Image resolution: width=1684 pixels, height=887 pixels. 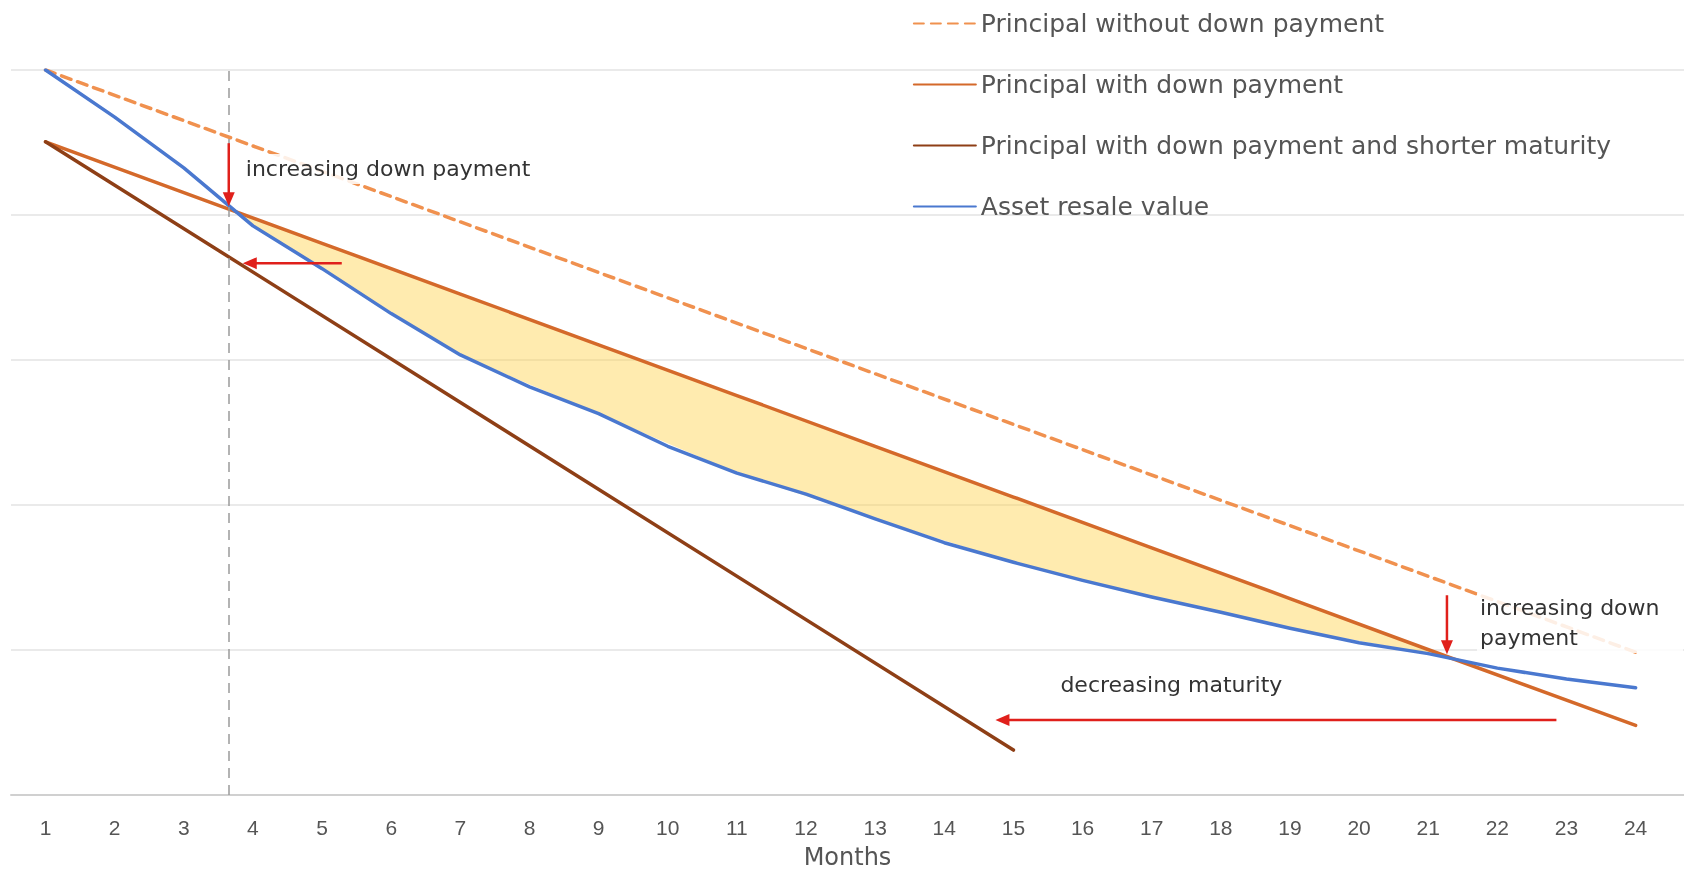 I want to click on annotation: decreasing maturity, so click(x=1171, y=685).